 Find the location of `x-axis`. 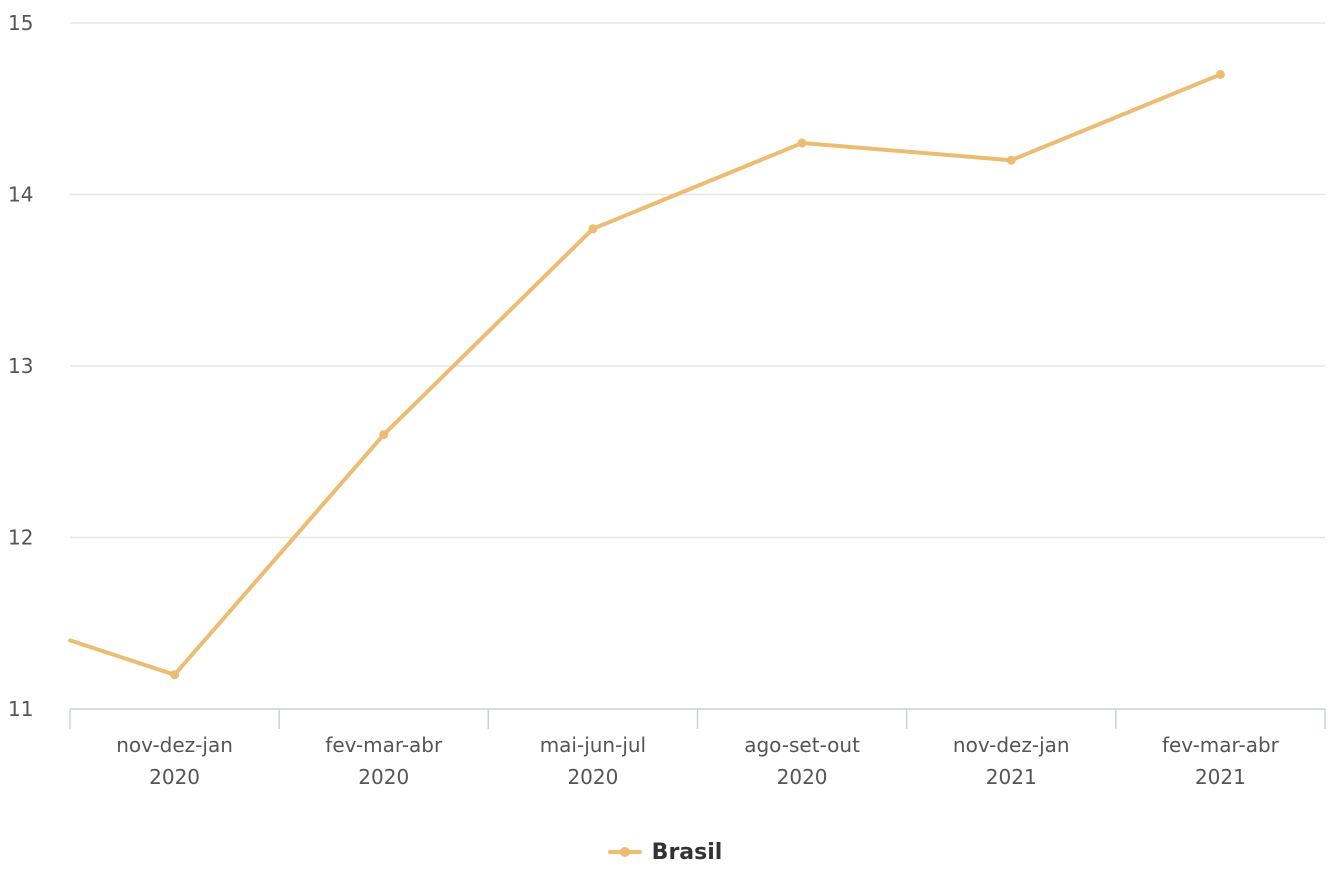

x-axis is located at coordinates (697, 718).